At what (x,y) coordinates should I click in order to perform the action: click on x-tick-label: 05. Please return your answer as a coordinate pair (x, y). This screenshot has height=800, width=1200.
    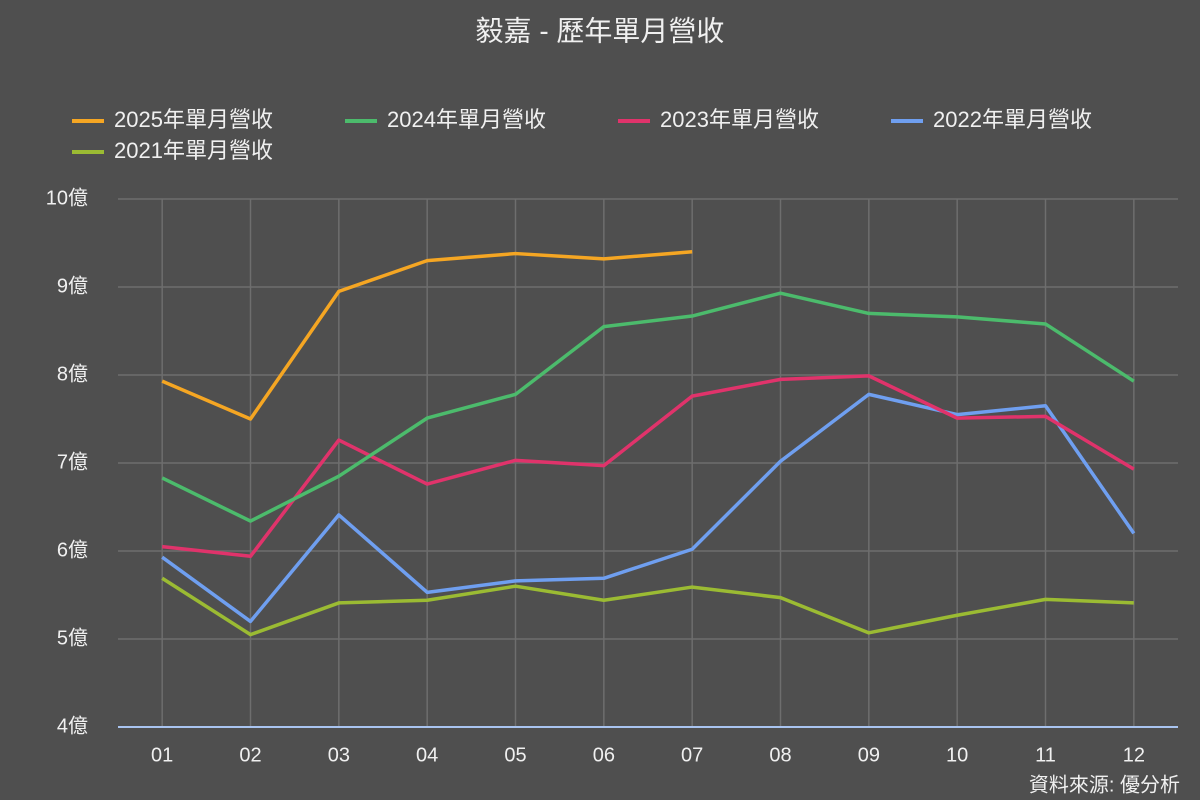
    Looking at the image, I should click on (515, 755).